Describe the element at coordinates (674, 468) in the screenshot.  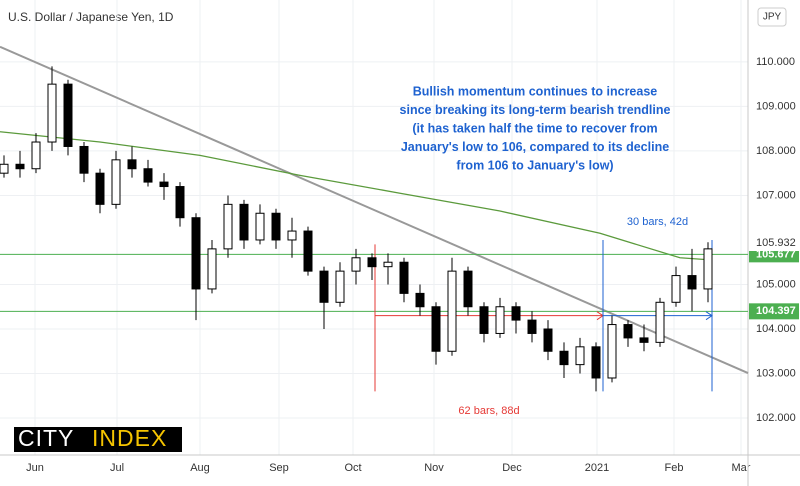
I see `x-tick-label: Feb` at that location.